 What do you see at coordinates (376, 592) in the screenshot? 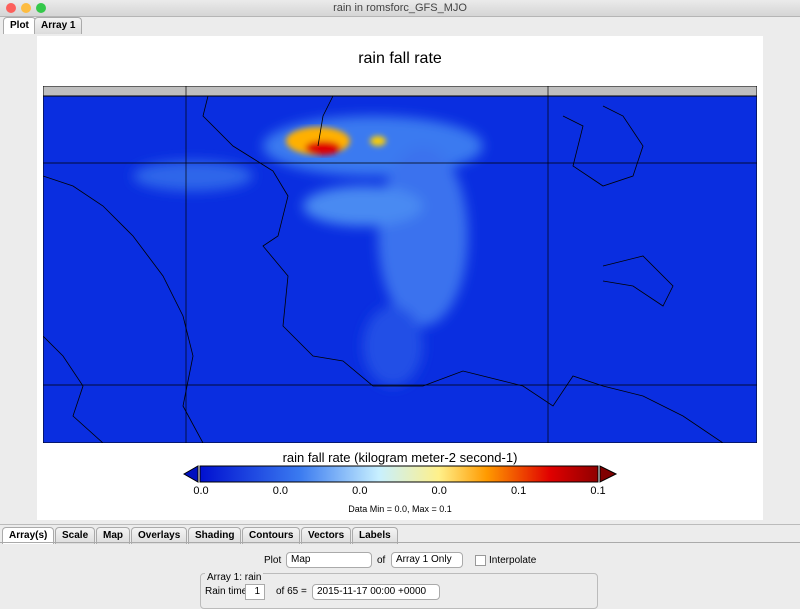
I see `time-select: 2015-11-17 00:00 +0000` at bounding box center [376, 592].